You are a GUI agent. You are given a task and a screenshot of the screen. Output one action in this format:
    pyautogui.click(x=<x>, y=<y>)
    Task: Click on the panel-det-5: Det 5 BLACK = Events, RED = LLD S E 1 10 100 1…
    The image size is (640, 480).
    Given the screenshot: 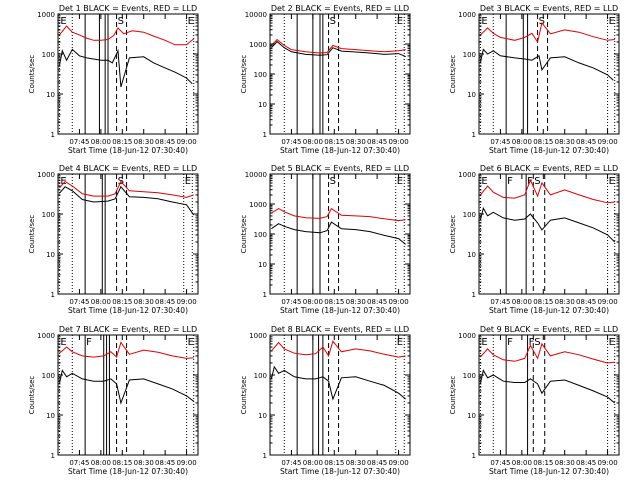 What is the action you would take?
    pyautogui.click(x=325, y=239)
    